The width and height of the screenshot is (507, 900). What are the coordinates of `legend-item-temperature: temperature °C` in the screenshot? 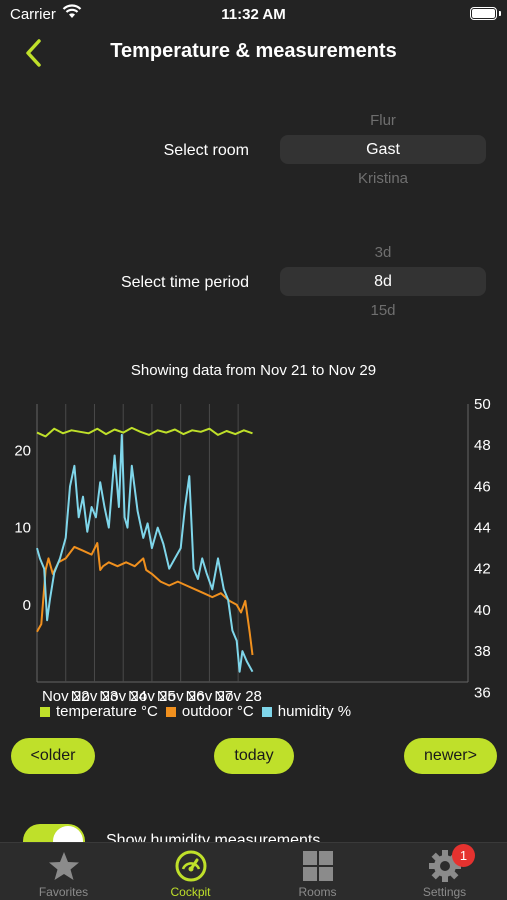 It's located at (99, 711).